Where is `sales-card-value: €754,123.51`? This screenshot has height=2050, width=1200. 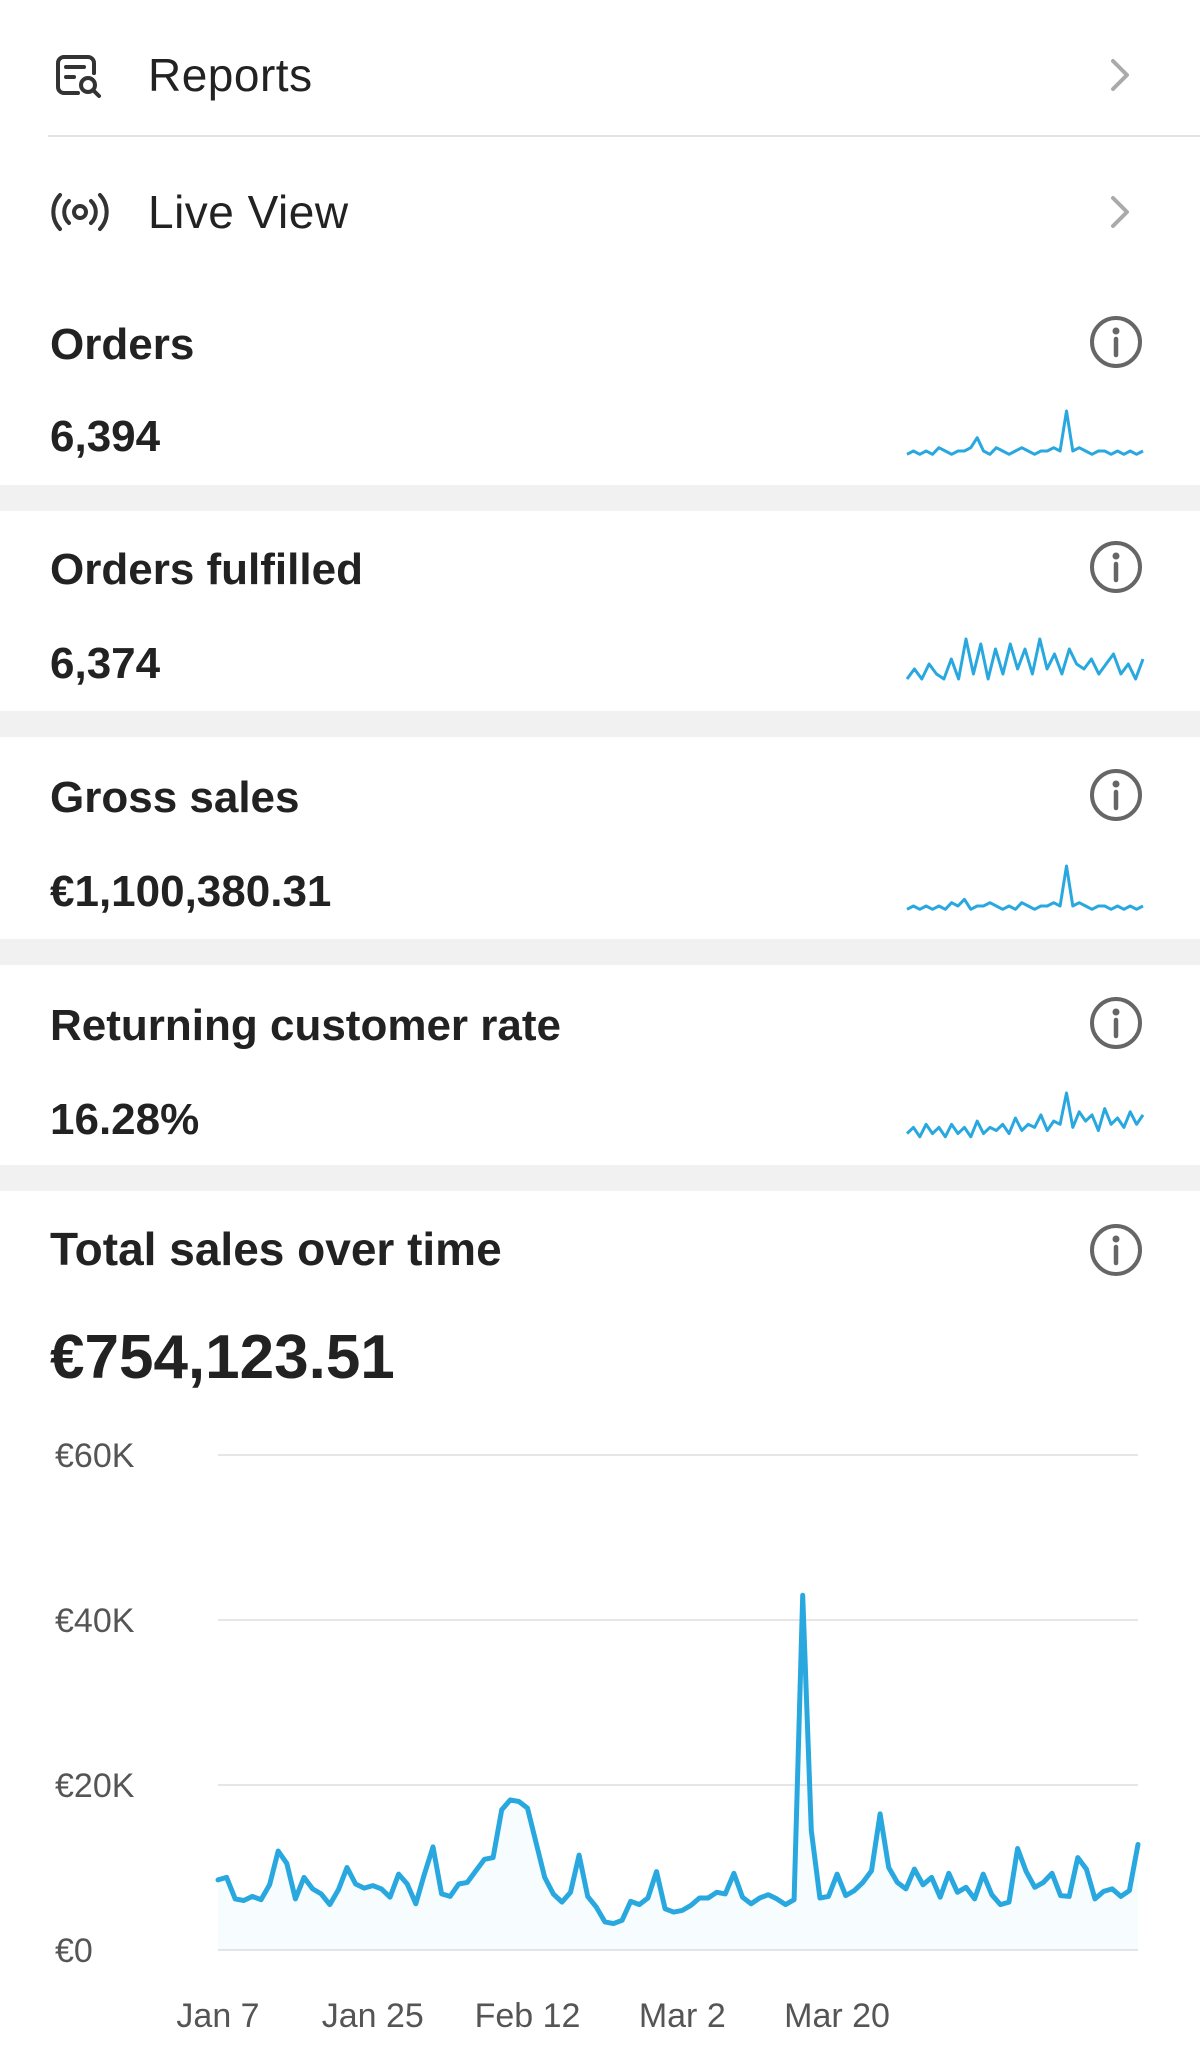
sales-card-value: €754,123.51 is located at coordinates (222, 1357).